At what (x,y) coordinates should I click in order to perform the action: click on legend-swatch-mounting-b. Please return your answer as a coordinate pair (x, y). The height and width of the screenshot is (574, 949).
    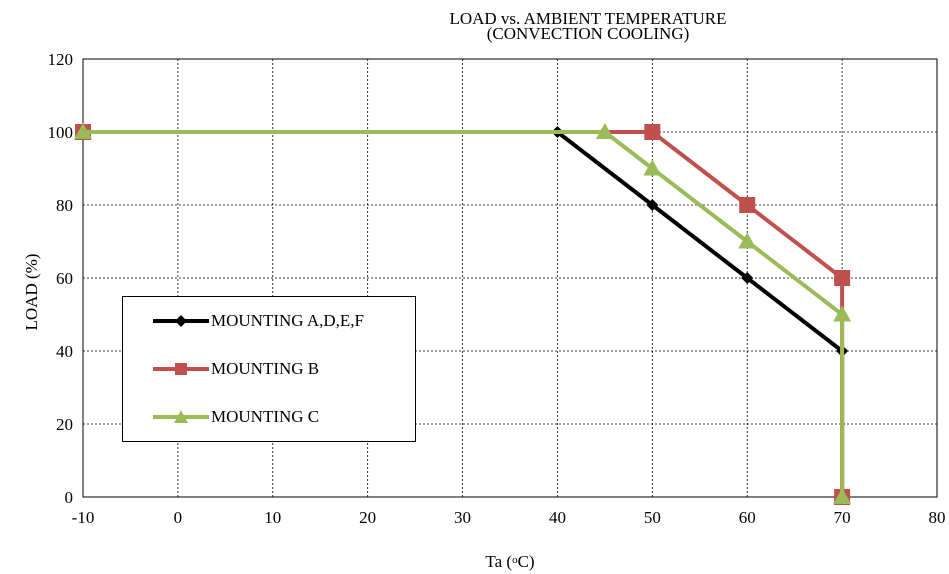
    Looking at the image, I should click on (181, 369).